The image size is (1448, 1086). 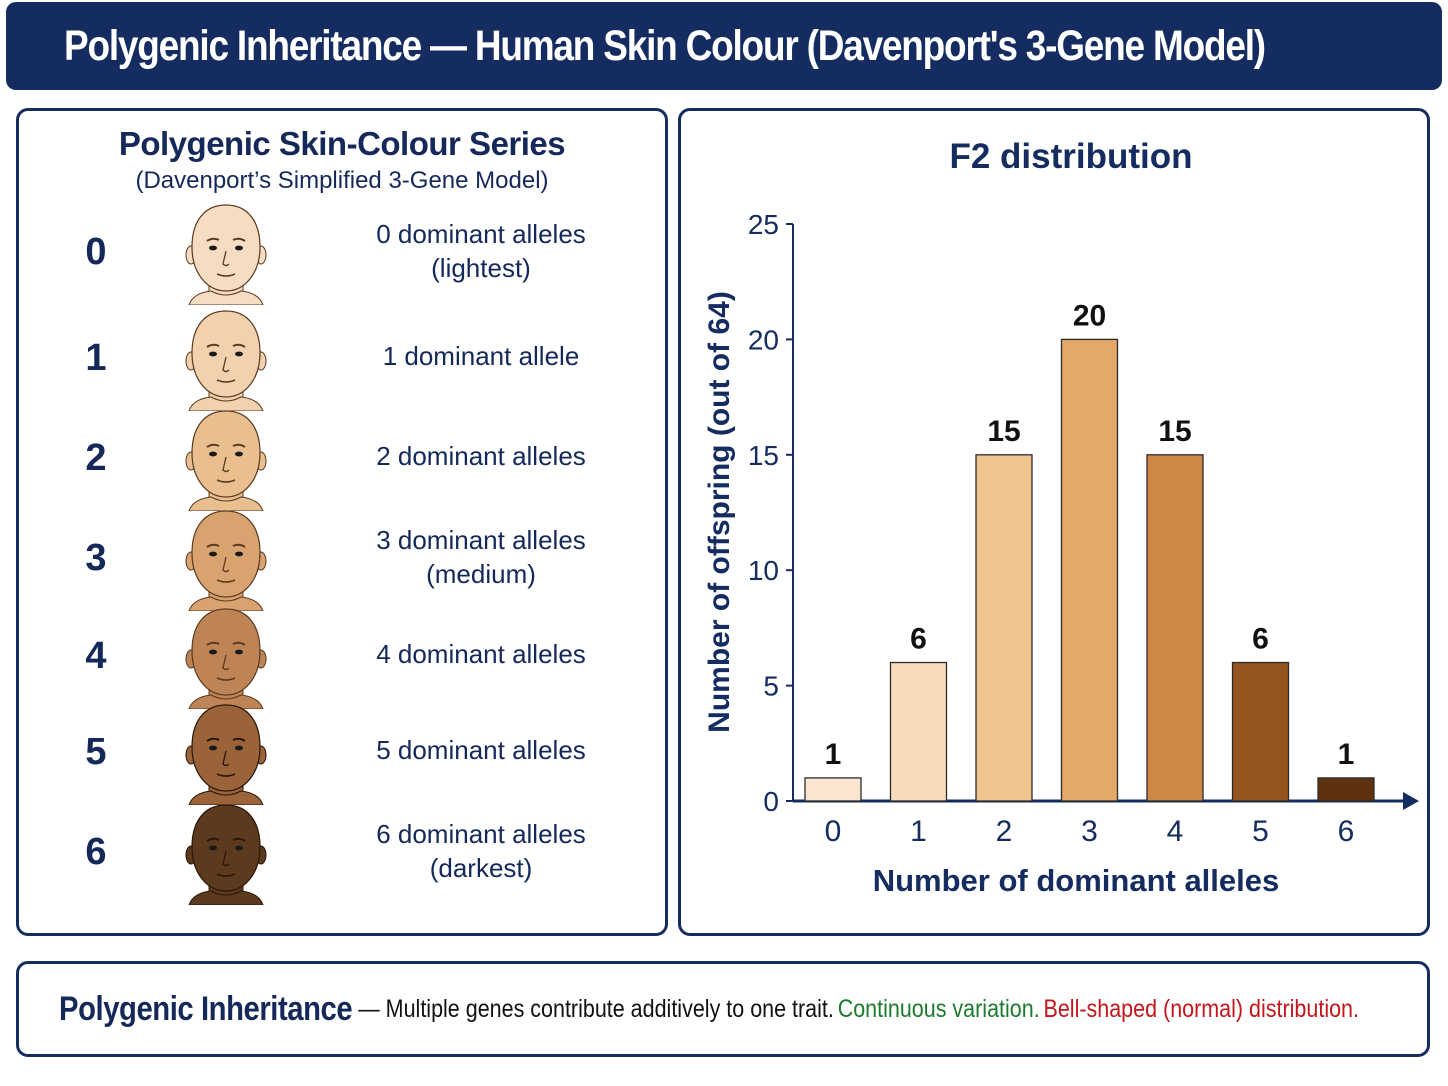 What do you see at coordinates (771, 801) in the screenshot?
I see `y-tick-label: 0` at bounding box center [771, 801].